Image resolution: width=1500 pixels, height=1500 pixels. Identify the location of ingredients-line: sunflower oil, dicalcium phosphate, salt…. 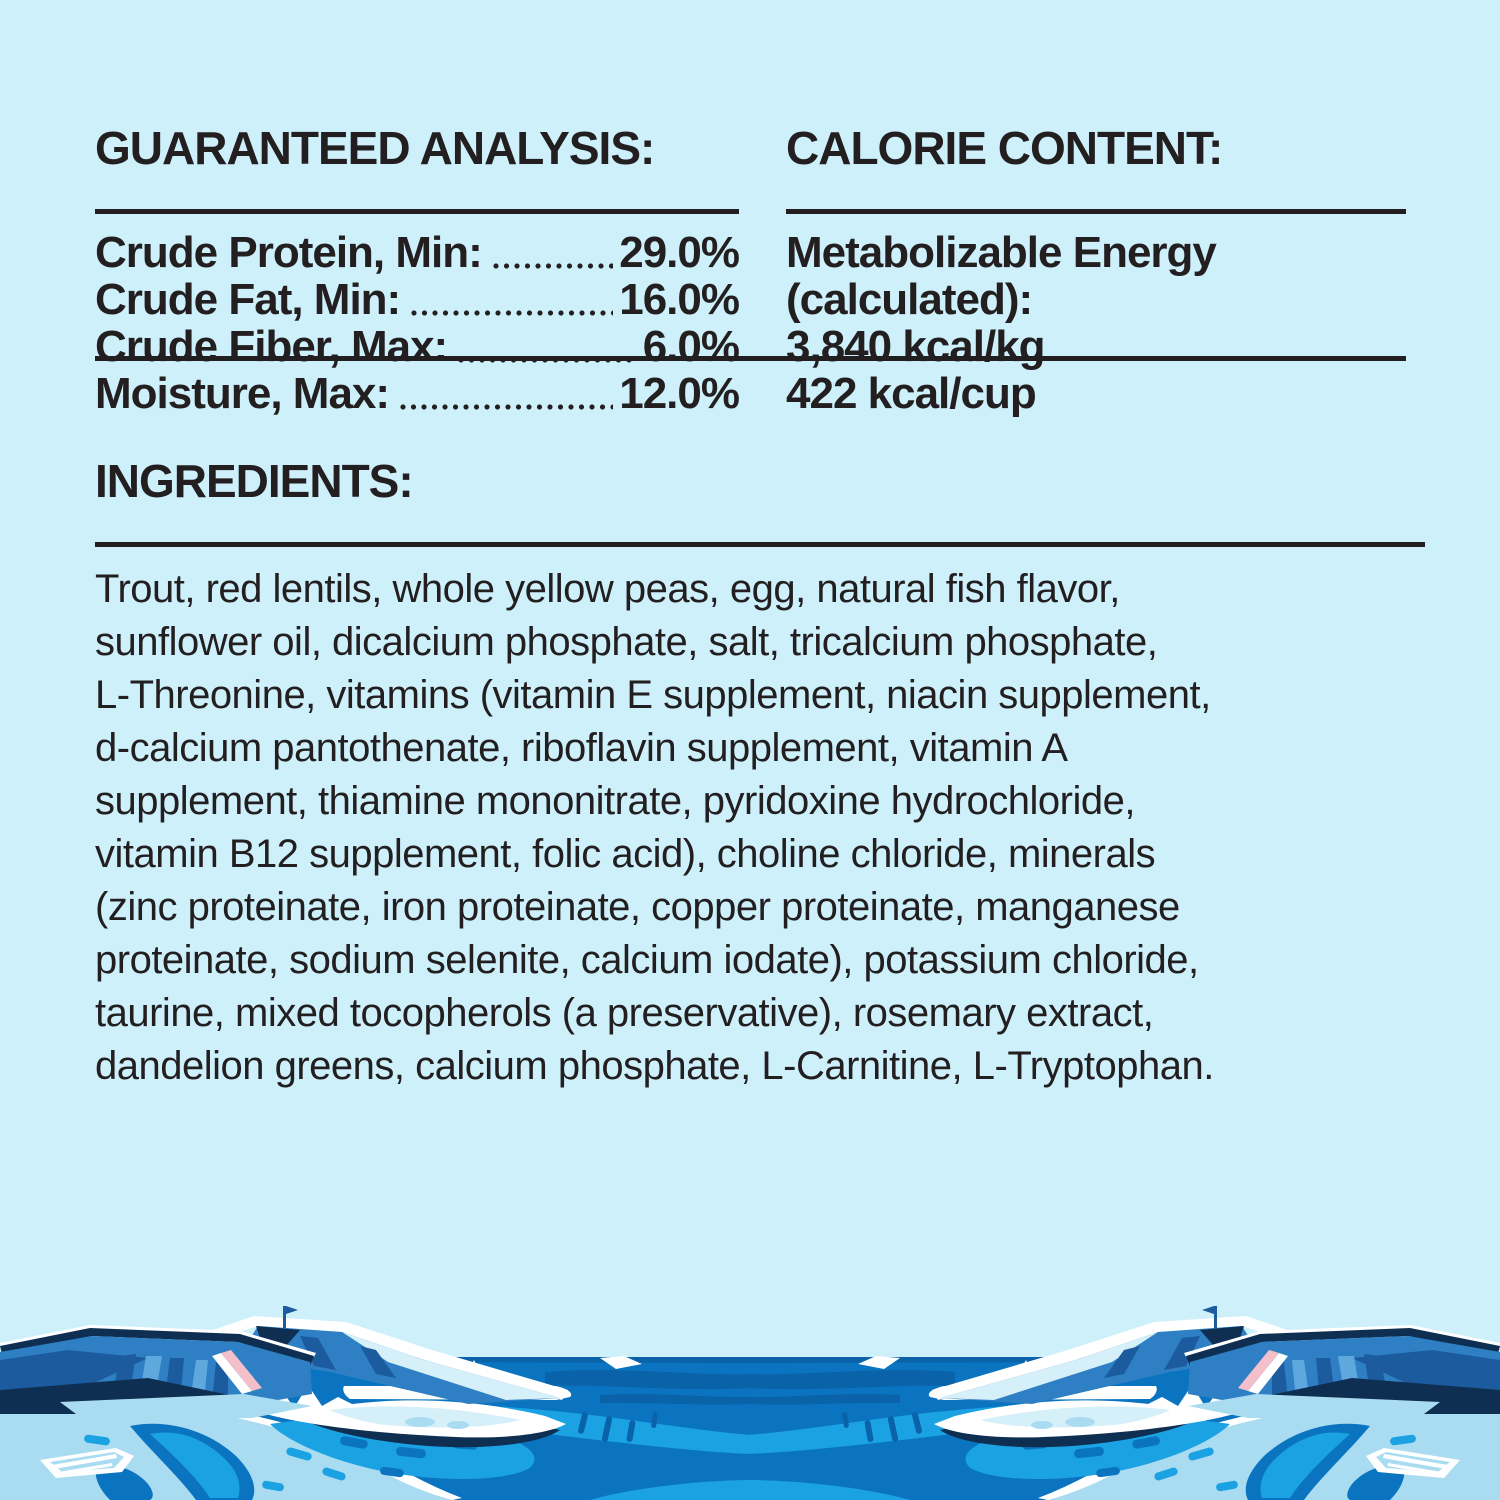
(626, 642).